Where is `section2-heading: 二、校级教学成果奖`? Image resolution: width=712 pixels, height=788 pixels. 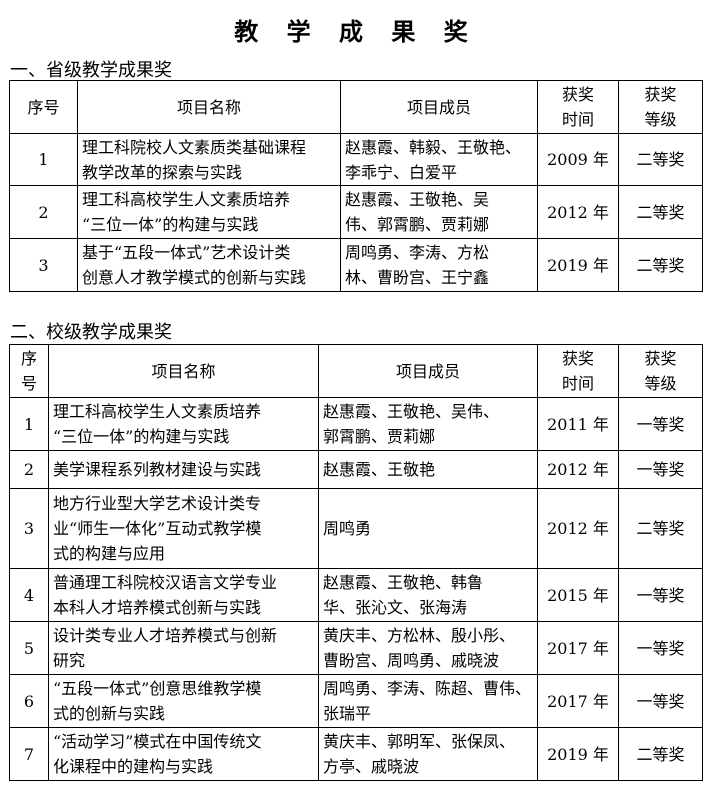
section2-heading: 二、校级教学成果奖 is located at coordinates (91, 332).